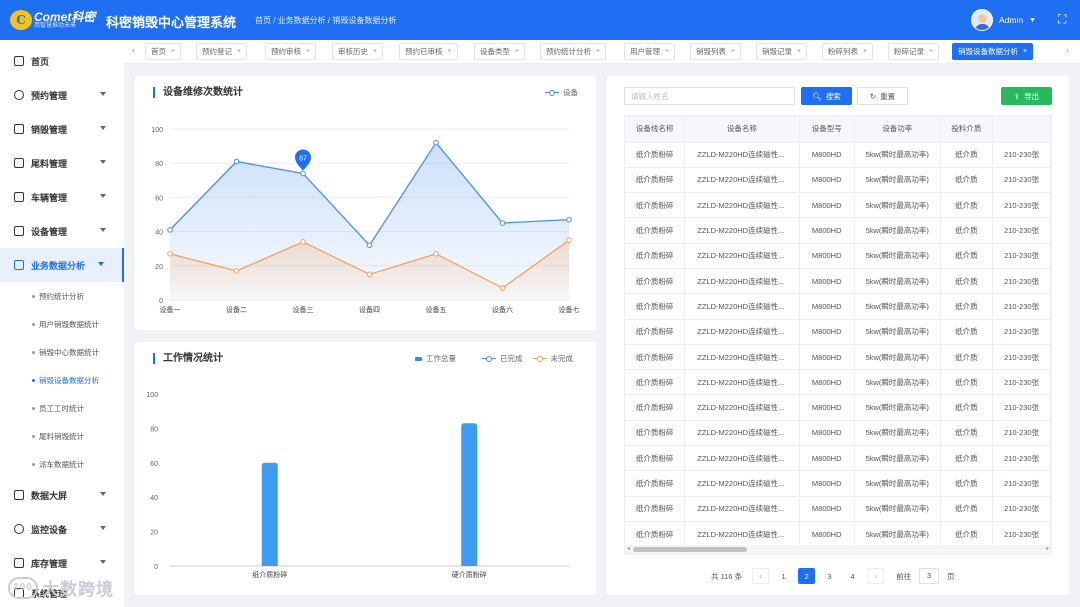 This screenshot has width=1080, height=607. Describe the element at coordinates (848, 51) in the screenshot. I see `tab-shred-list: 粉碎列表 ×` at that location.